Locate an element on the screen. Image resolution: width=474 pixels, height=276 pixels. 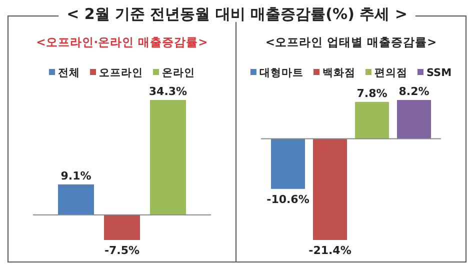
legend-label: 백화점 is located at coordinates (339, 73).